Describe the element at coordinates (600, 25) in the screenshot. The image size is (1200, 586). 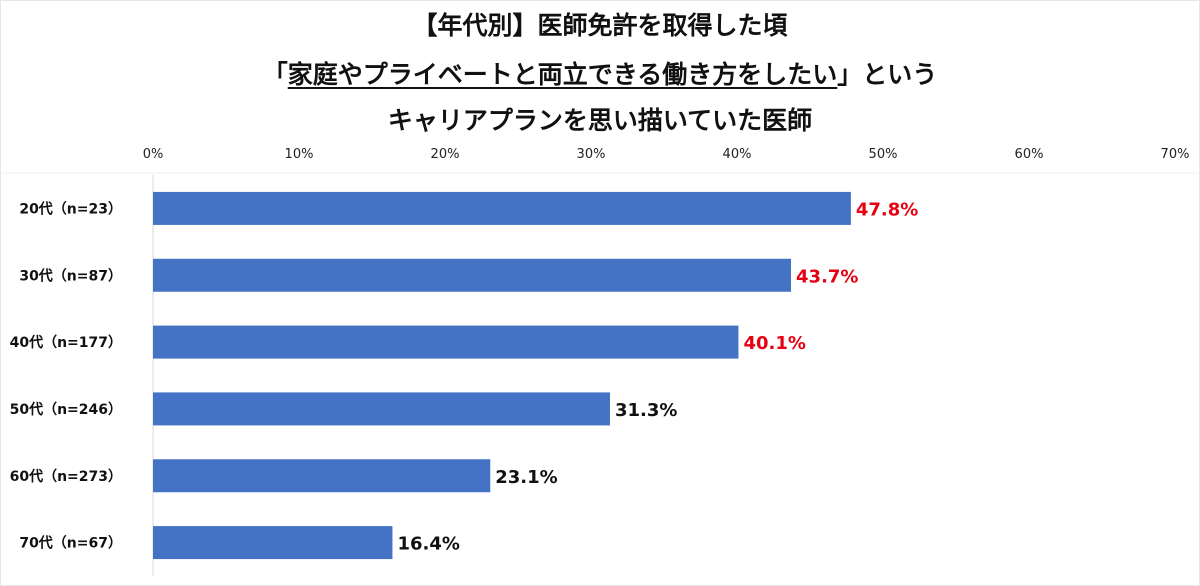
I see `chart-title-line1: 【年代別】医師免許を取得した頃` at that location.